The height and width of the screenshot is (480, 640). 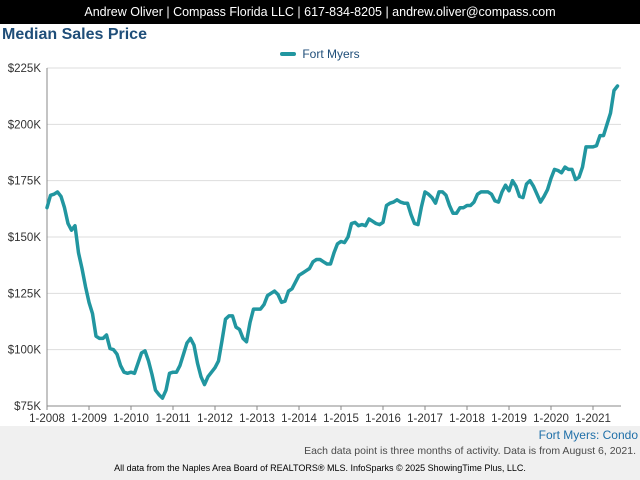 I want to click on x-tick-label: 1-2021, so click(x=593, y=419).